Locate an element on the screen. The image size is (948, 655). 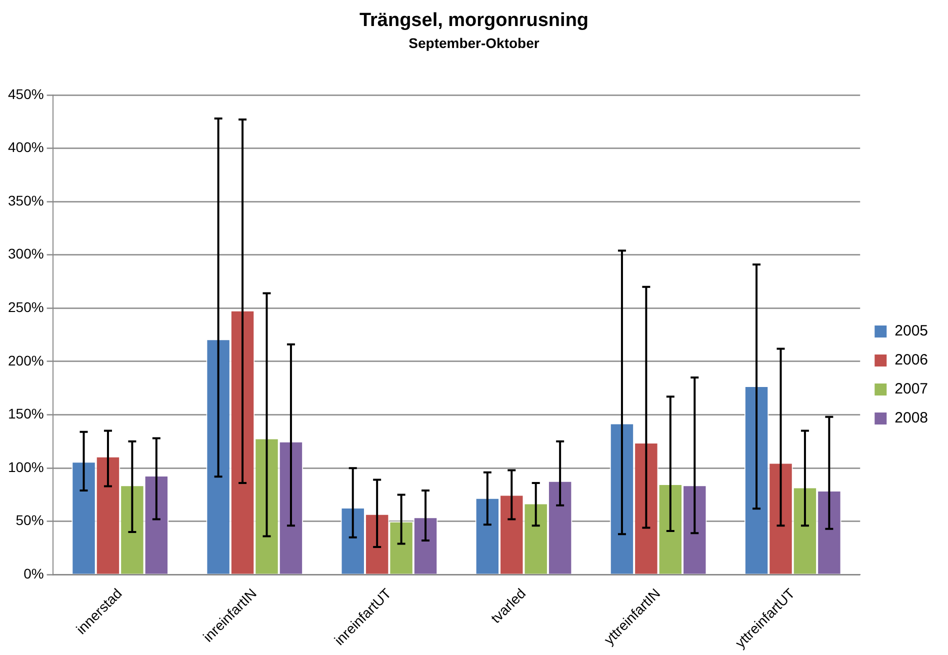
legend-label: 2006 is located at coordinates (911, 360).